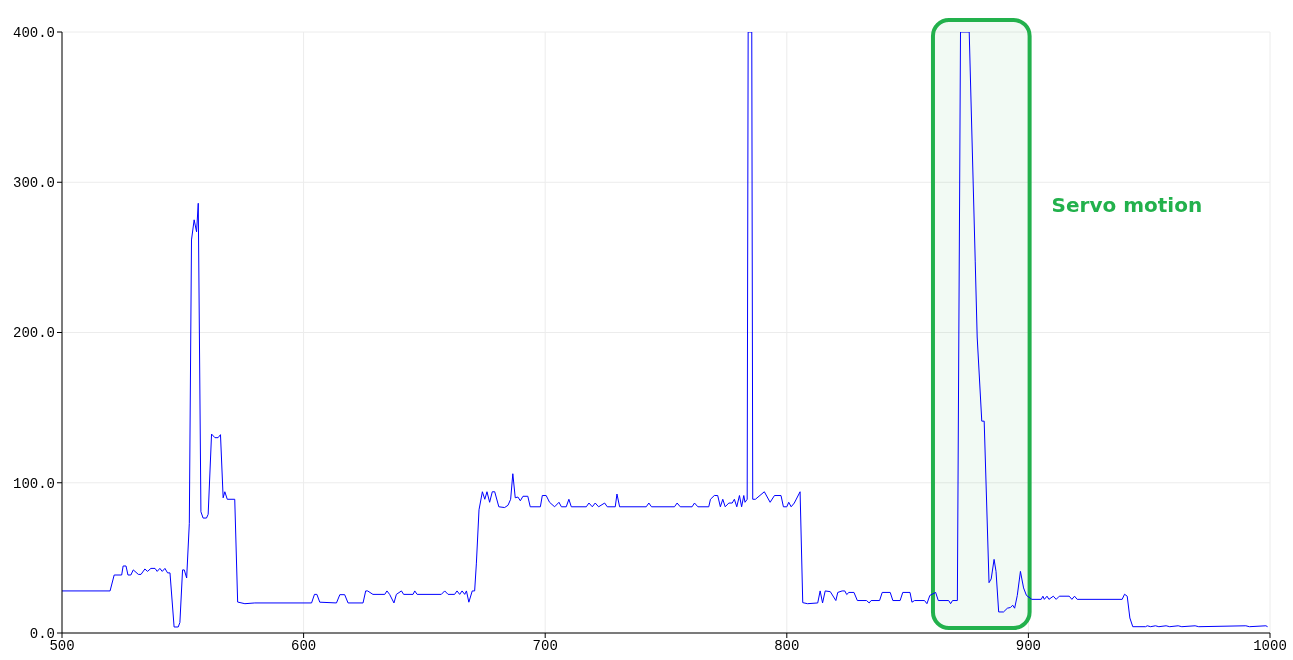  I want to click on x-tick-label: 1000, so click(1270, 645).